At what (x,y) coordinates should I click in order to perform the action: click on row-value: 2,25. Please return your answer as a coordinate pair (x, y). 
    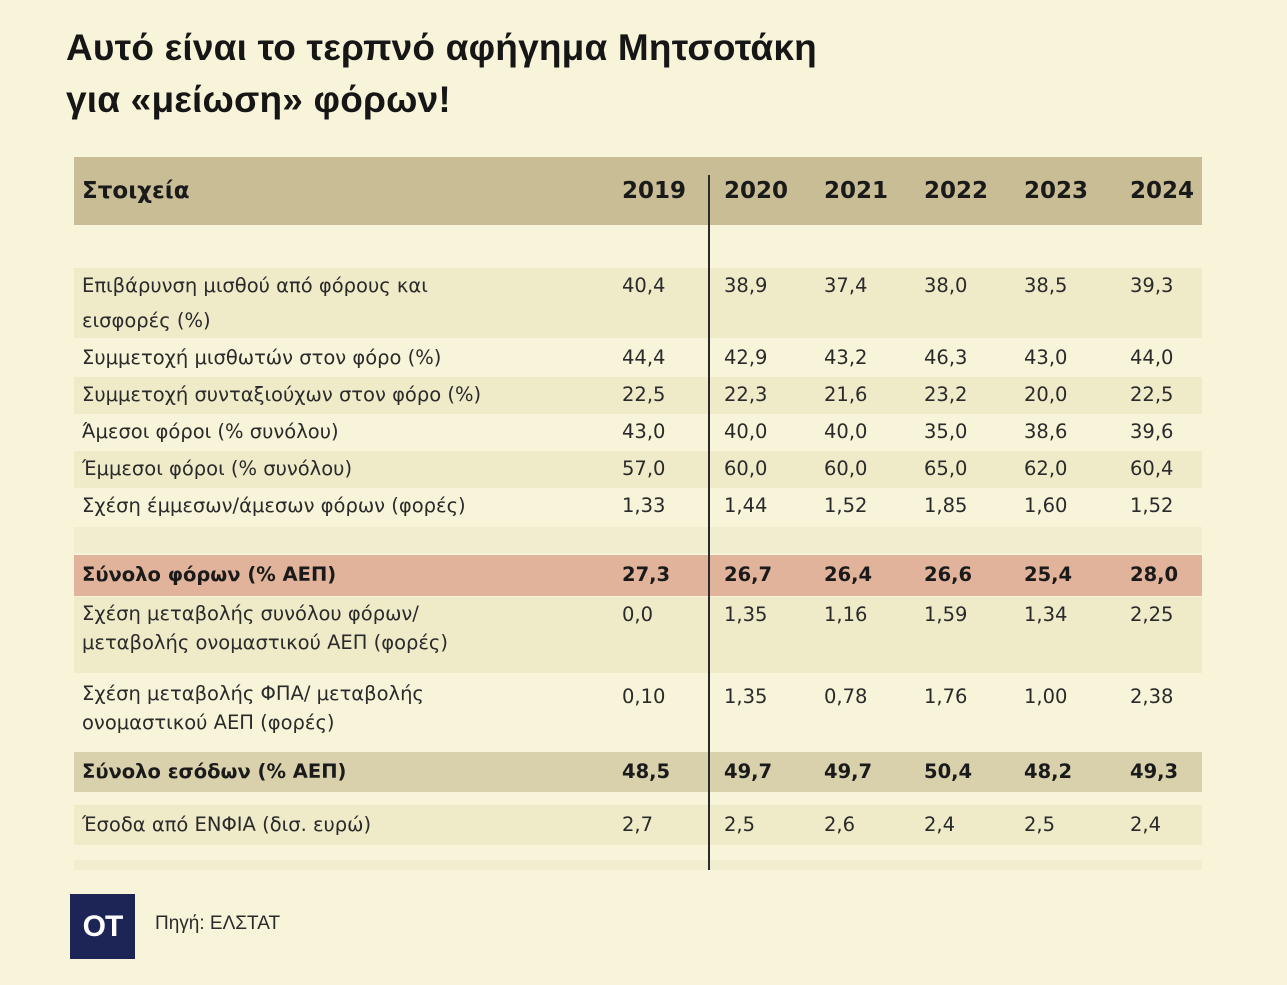
    Looking at the image, I should click on (1152, 614).